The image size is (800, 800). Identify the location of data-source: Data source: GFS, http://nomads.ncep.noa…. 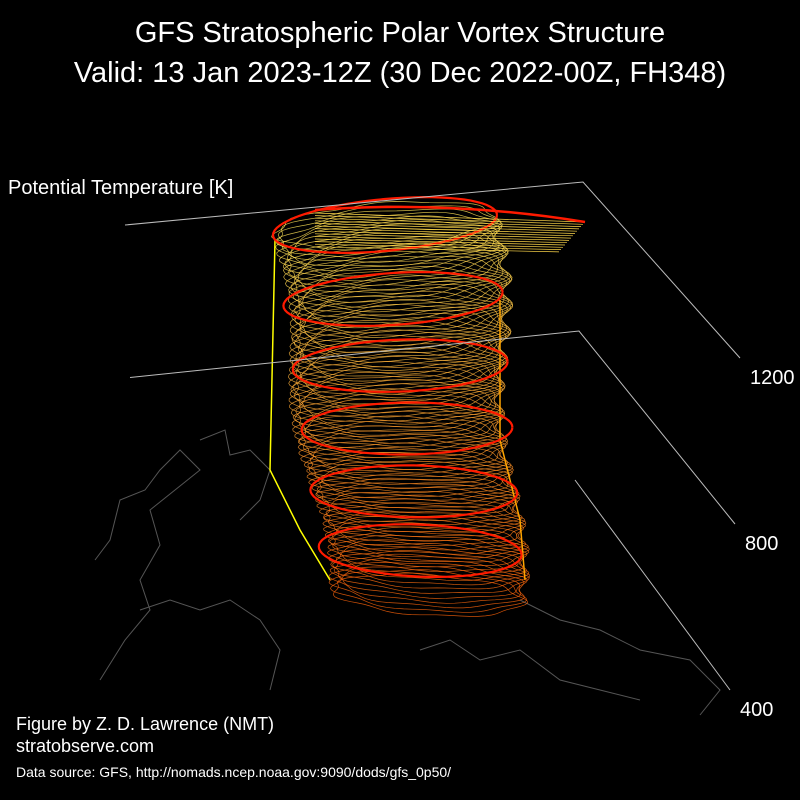
(233, 772).